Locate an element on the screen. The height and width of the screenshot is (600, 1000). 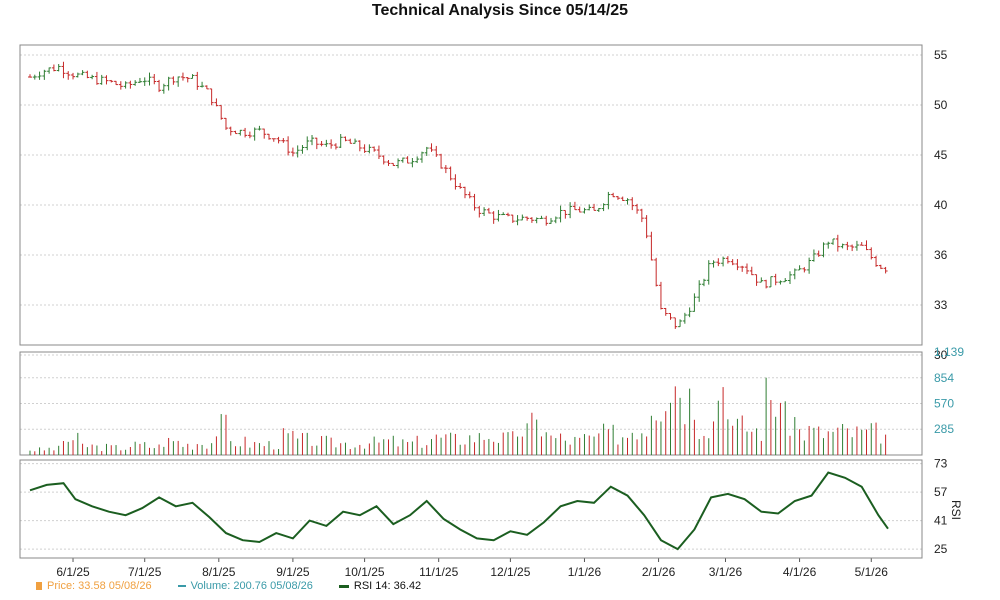
legend-rsi-swatch is located at coordinates (343, 586).